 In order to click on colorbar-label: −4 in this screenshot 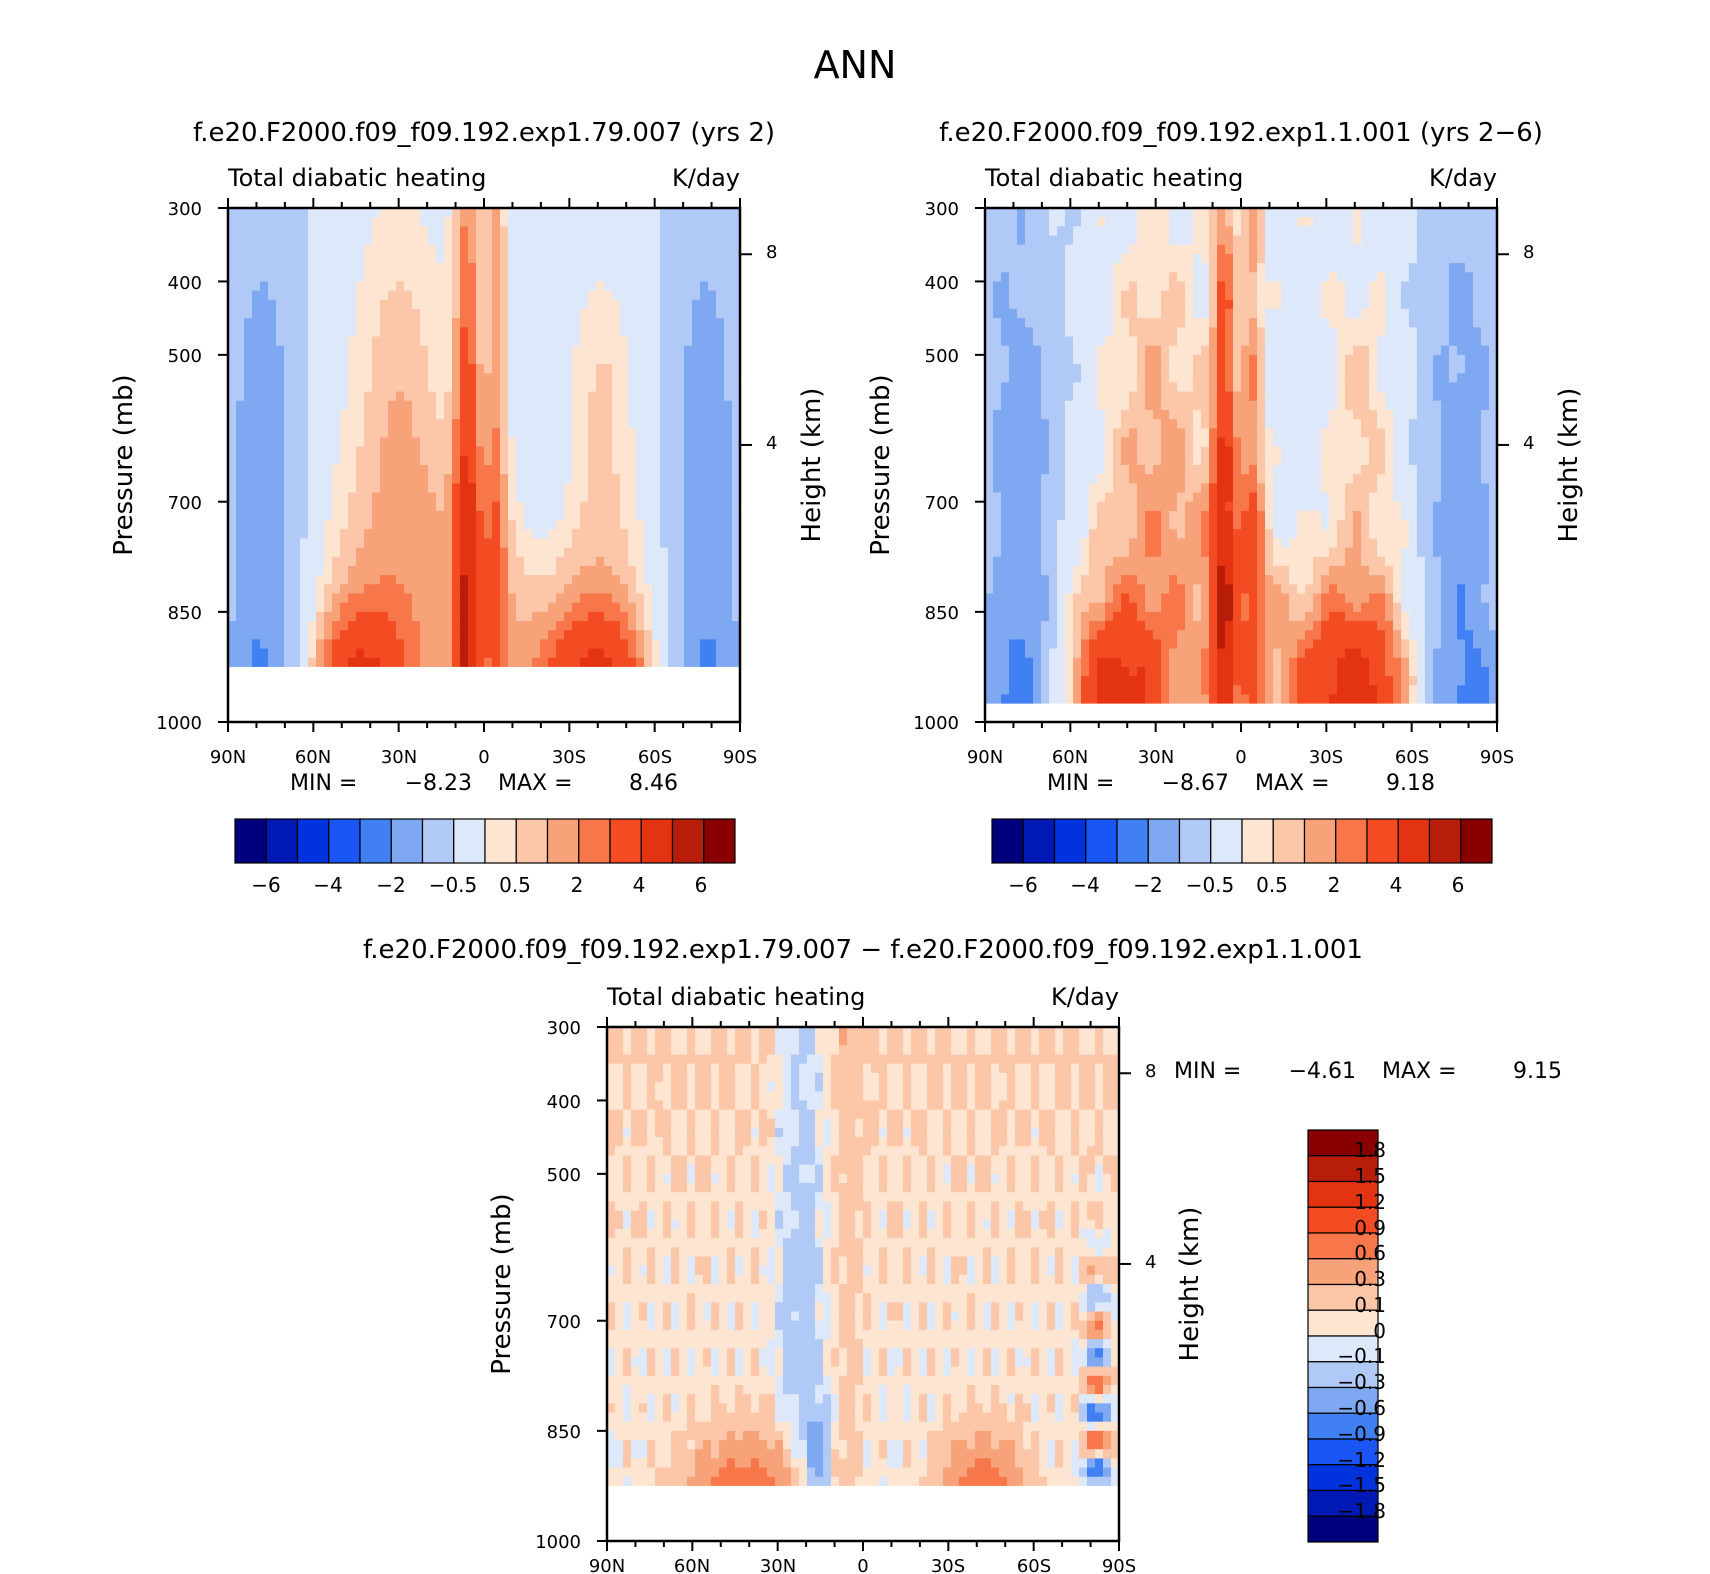, I will do `click(327, 885)`.